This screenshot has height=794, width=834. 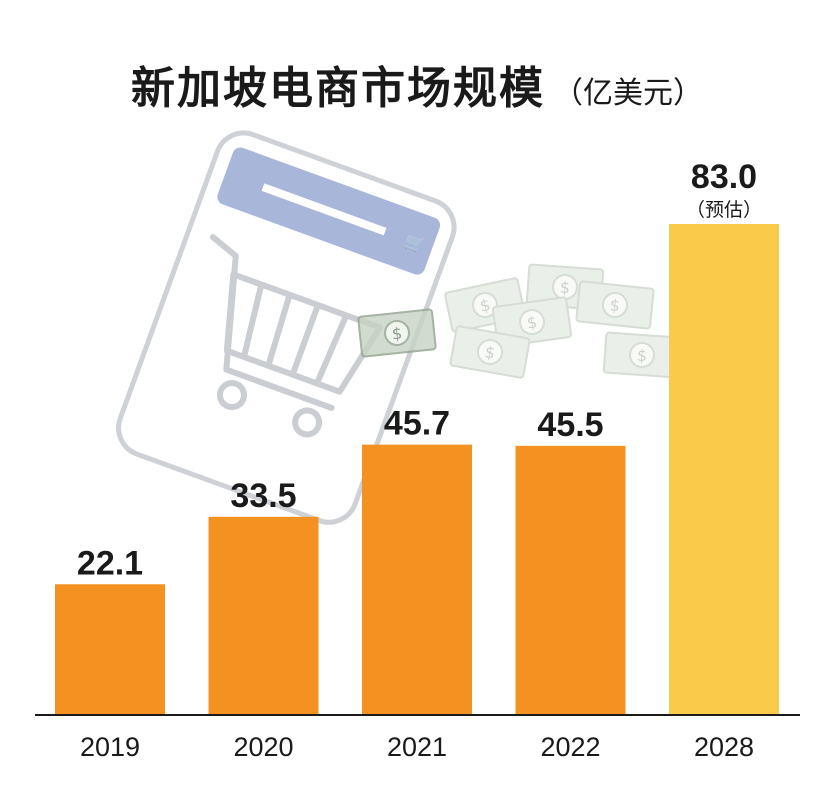 I want to click on money-bills-illustration: $ $ $ $ $, so click(x=519, y=321).